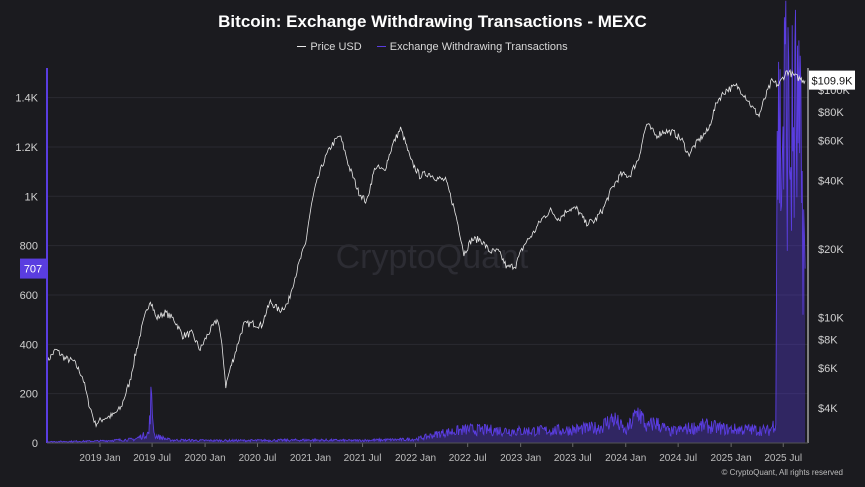 The image size is (865, 487). I want to click on x-tick-label: 2024 Jan, so click(625, 458).